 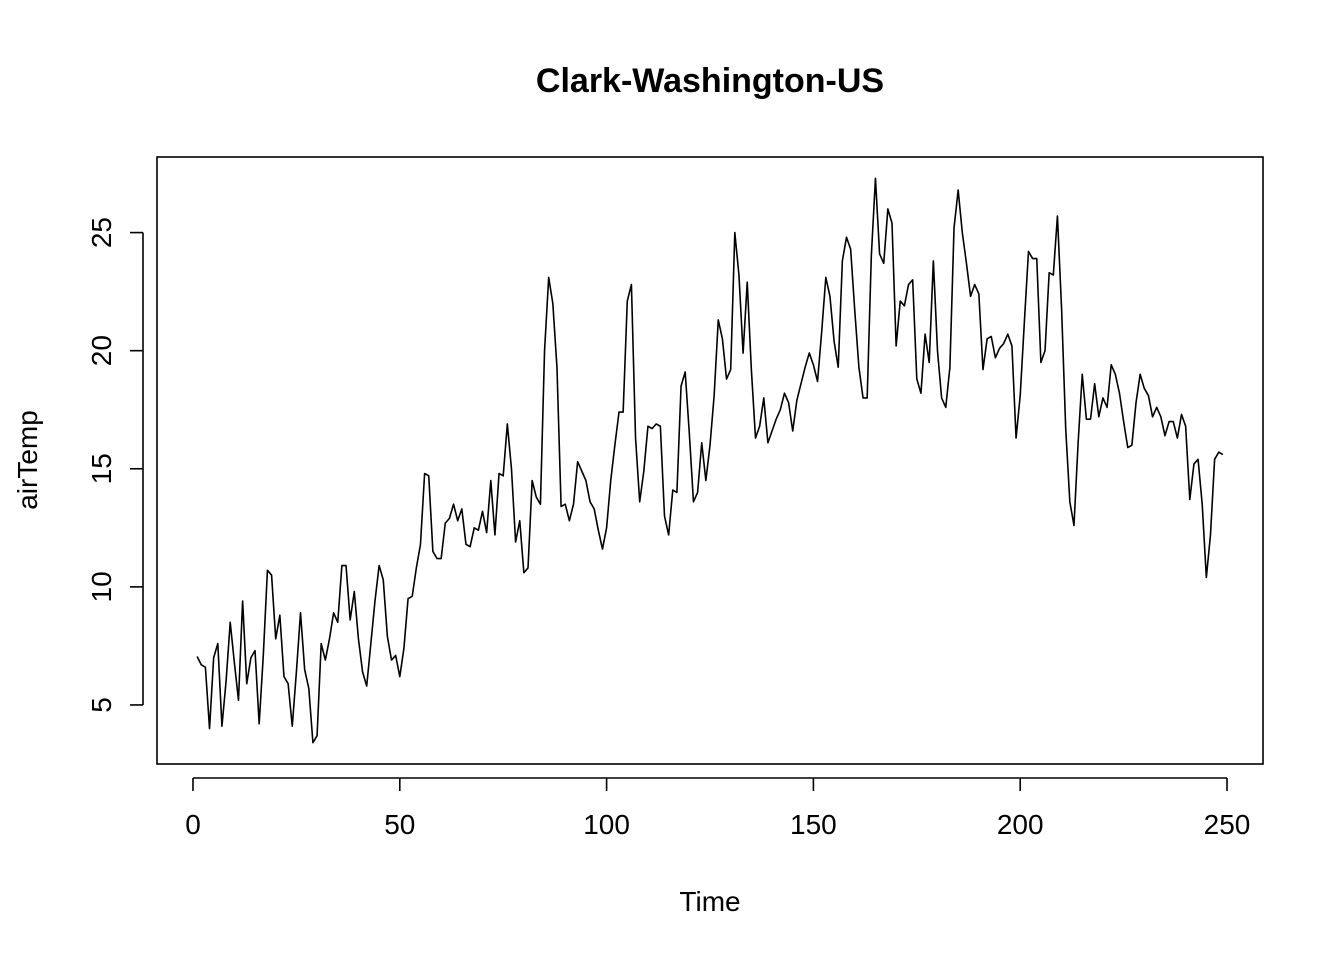 I want to click on x-tick-label: 50, so click(x=399, y=824).